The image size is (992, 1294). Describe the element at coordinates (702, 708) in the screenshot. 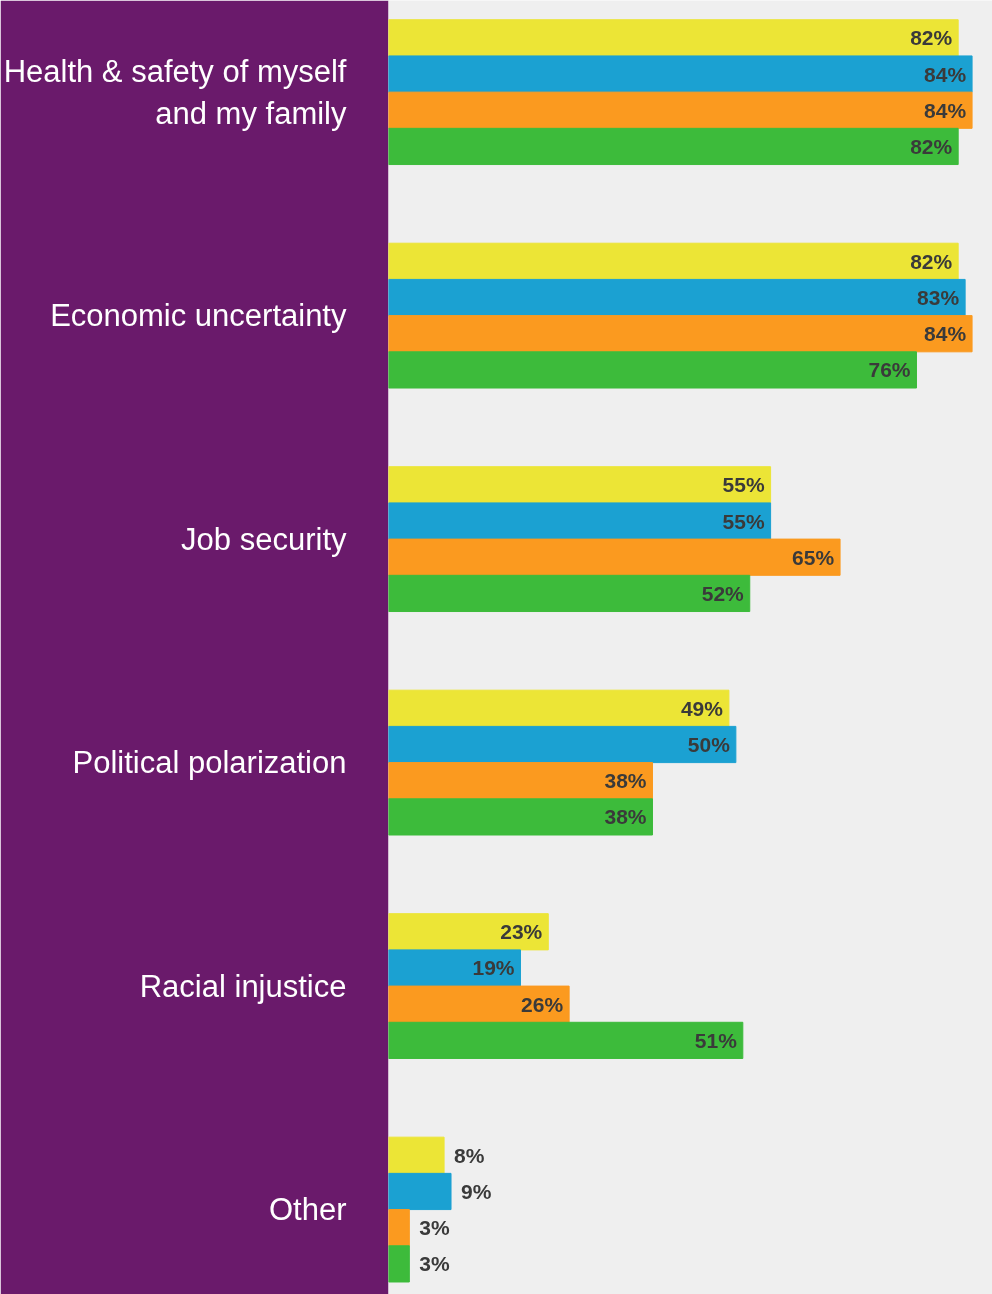

I see `data-label: 49%` at that location.